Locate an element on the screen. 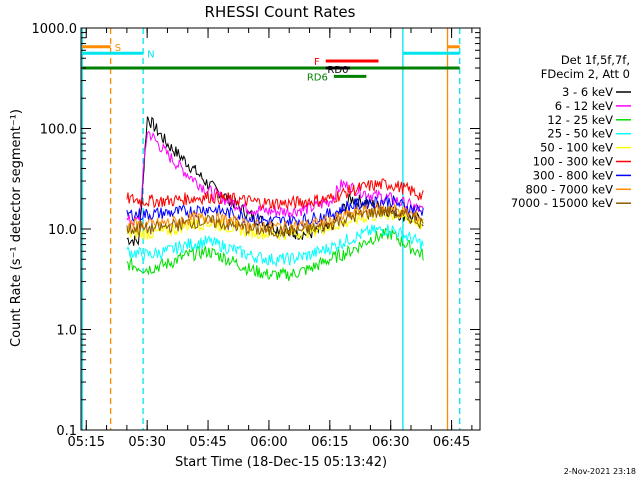 Image resolution: width=640 pixels, height=480 pixels. x-tick-label: 06:00 is located at coordinates (268, 442).